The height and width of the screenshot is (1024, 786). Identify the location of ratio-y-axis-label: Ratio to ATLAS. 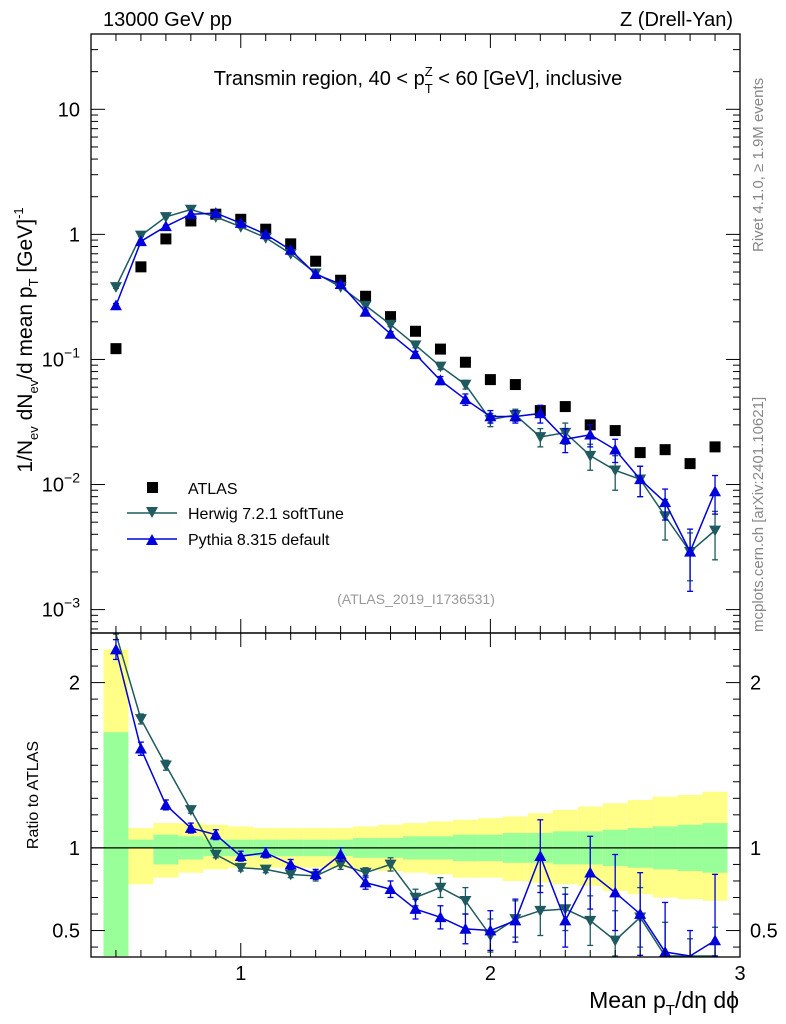
(33, 795).